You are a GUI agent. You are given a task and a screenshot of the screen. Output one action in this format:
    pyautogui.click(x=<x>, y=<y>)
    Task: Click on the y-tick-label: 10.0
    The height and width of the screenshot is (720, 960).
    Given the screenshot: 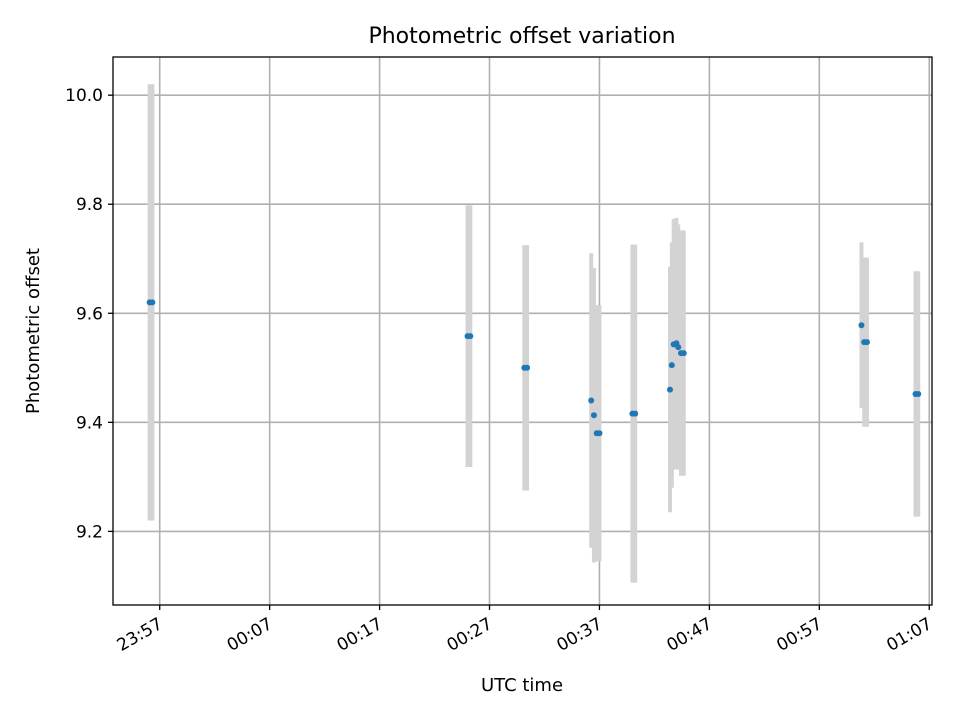 What is the action you would take?
    pyautogui.click(x=84, y=96)
    